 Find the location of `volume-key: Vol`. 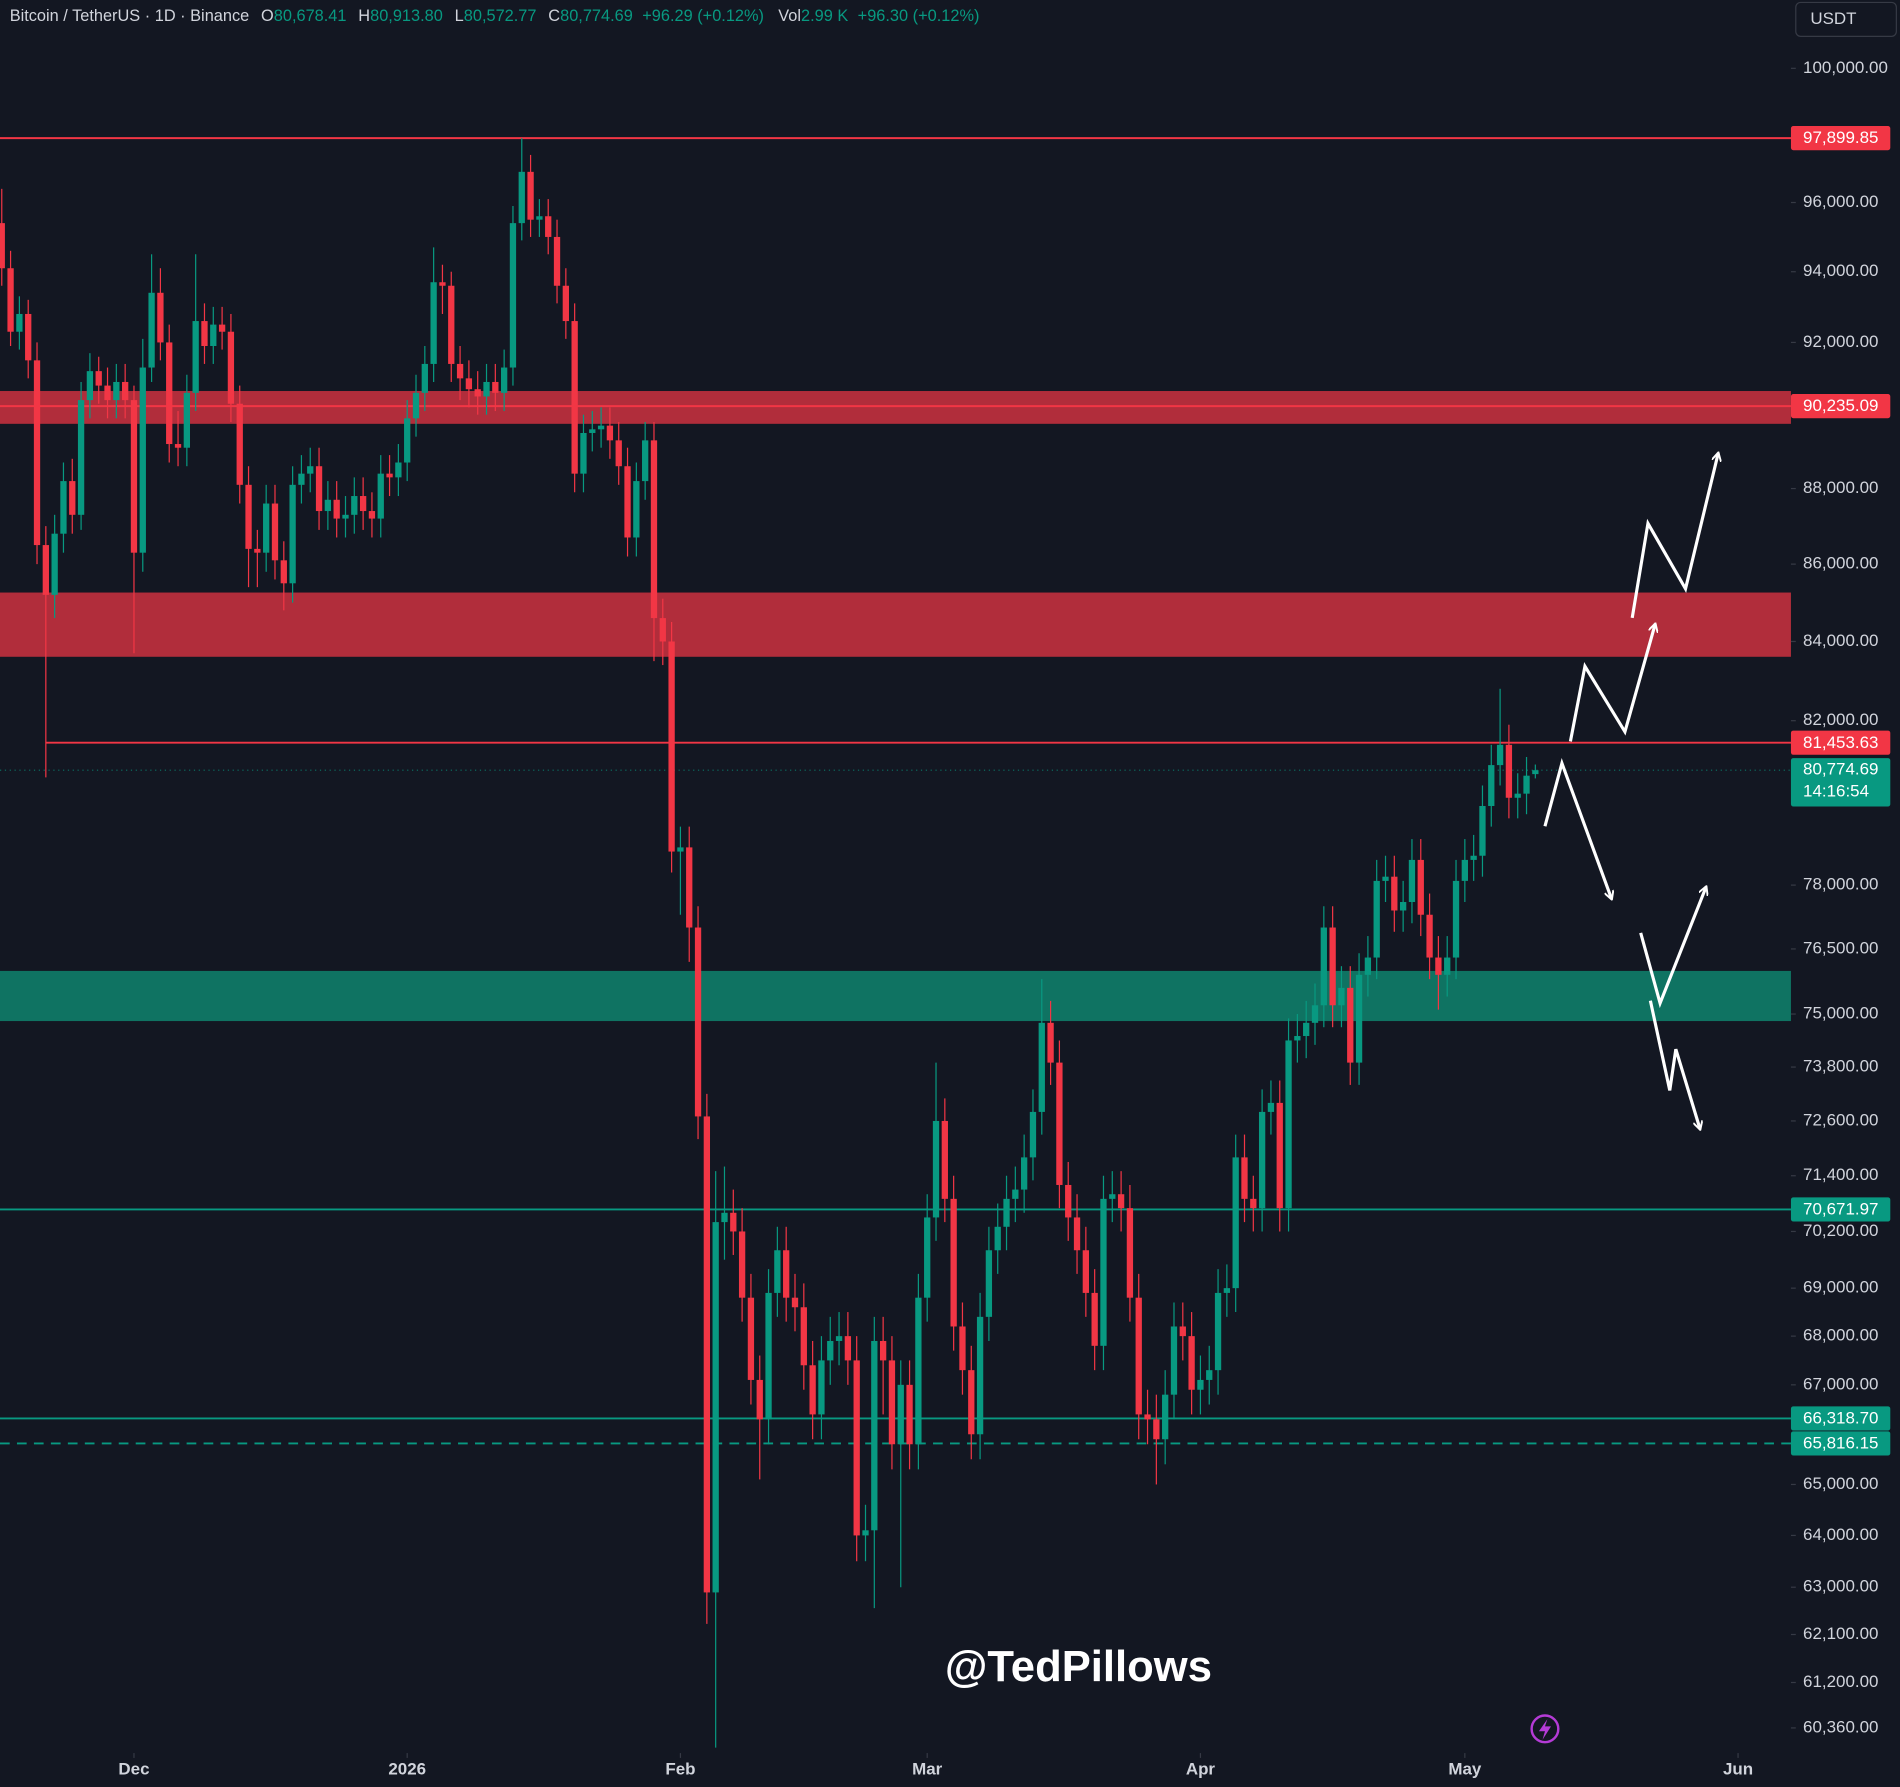

volume-key: Vol is located at coordinates (789, 16).